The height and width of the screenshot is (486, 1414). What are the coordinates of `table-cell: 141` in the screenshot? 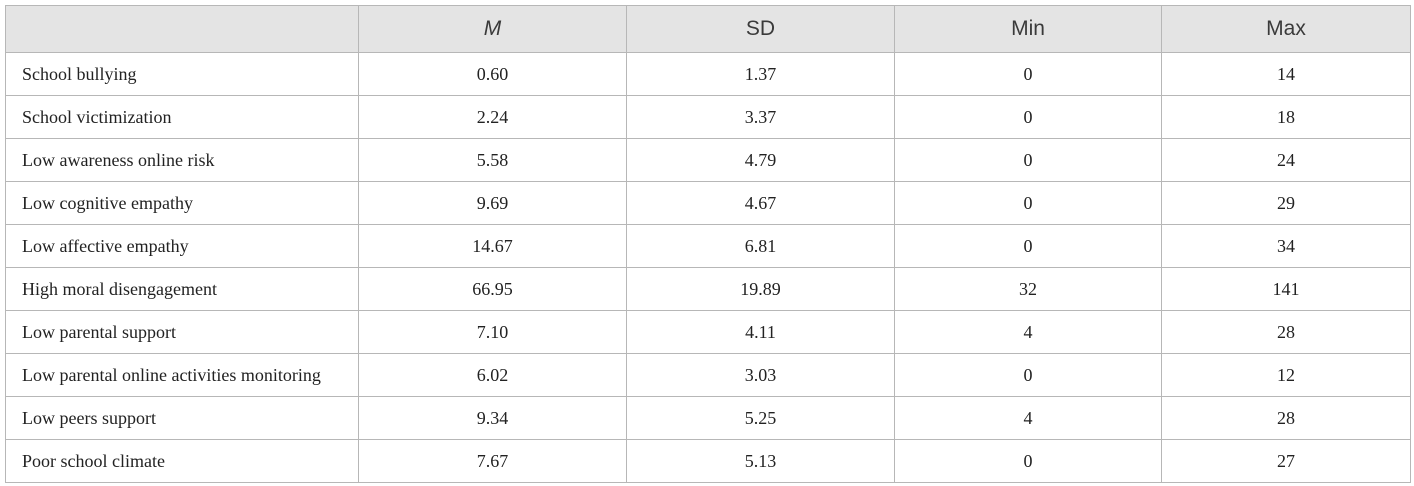 It's located at (1286, 289).